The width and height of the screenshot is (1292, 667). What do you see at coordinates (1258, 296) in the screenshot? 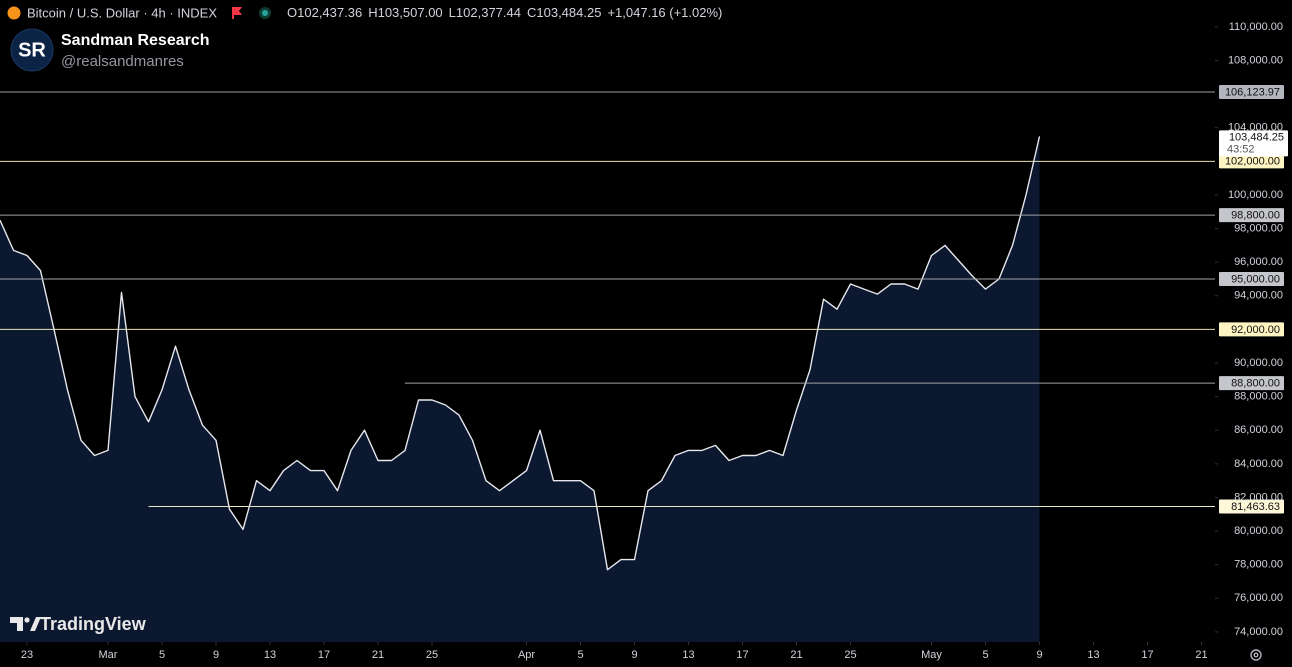
I see `y-tick-label: 94,000.00` at bounding box center [1258, 296].